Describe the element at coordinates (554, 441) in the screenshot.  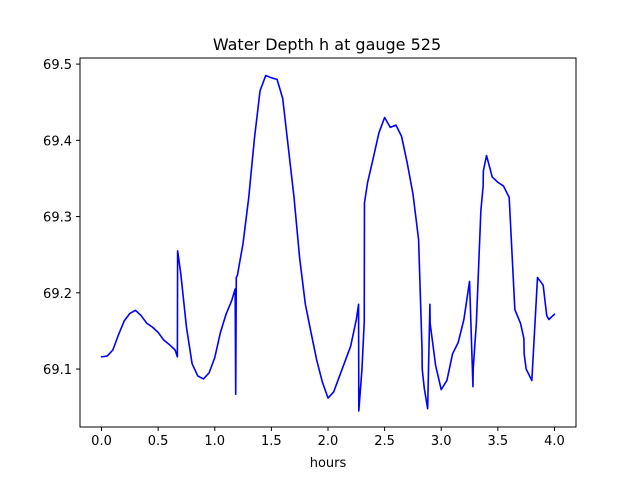
I see `x-tick-label: 4.0` at that location.